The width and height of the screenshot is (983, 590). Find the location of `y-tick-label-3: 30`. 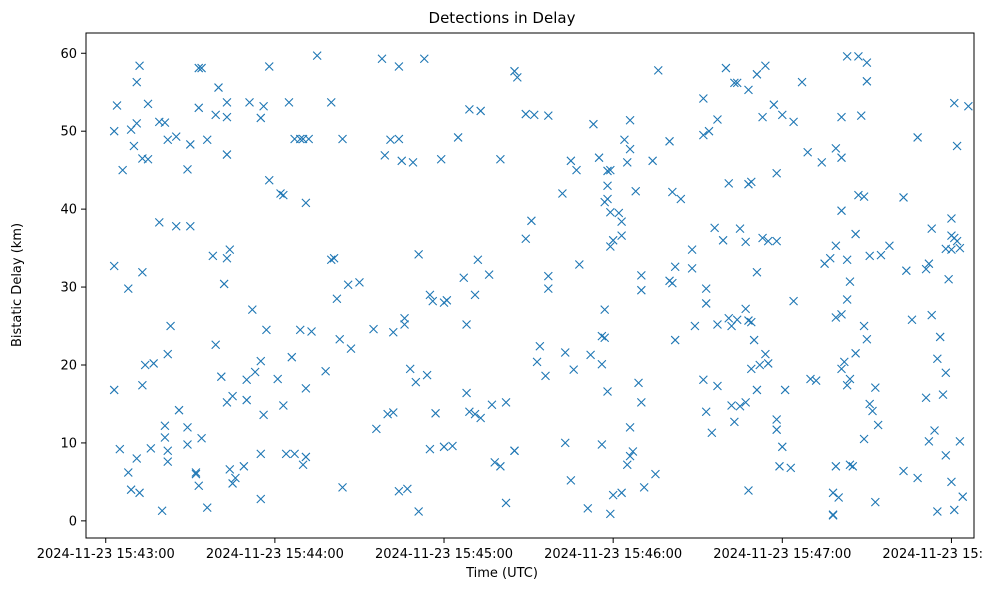

y-tick-label-3: 30 is located at coordinates (68, 288).